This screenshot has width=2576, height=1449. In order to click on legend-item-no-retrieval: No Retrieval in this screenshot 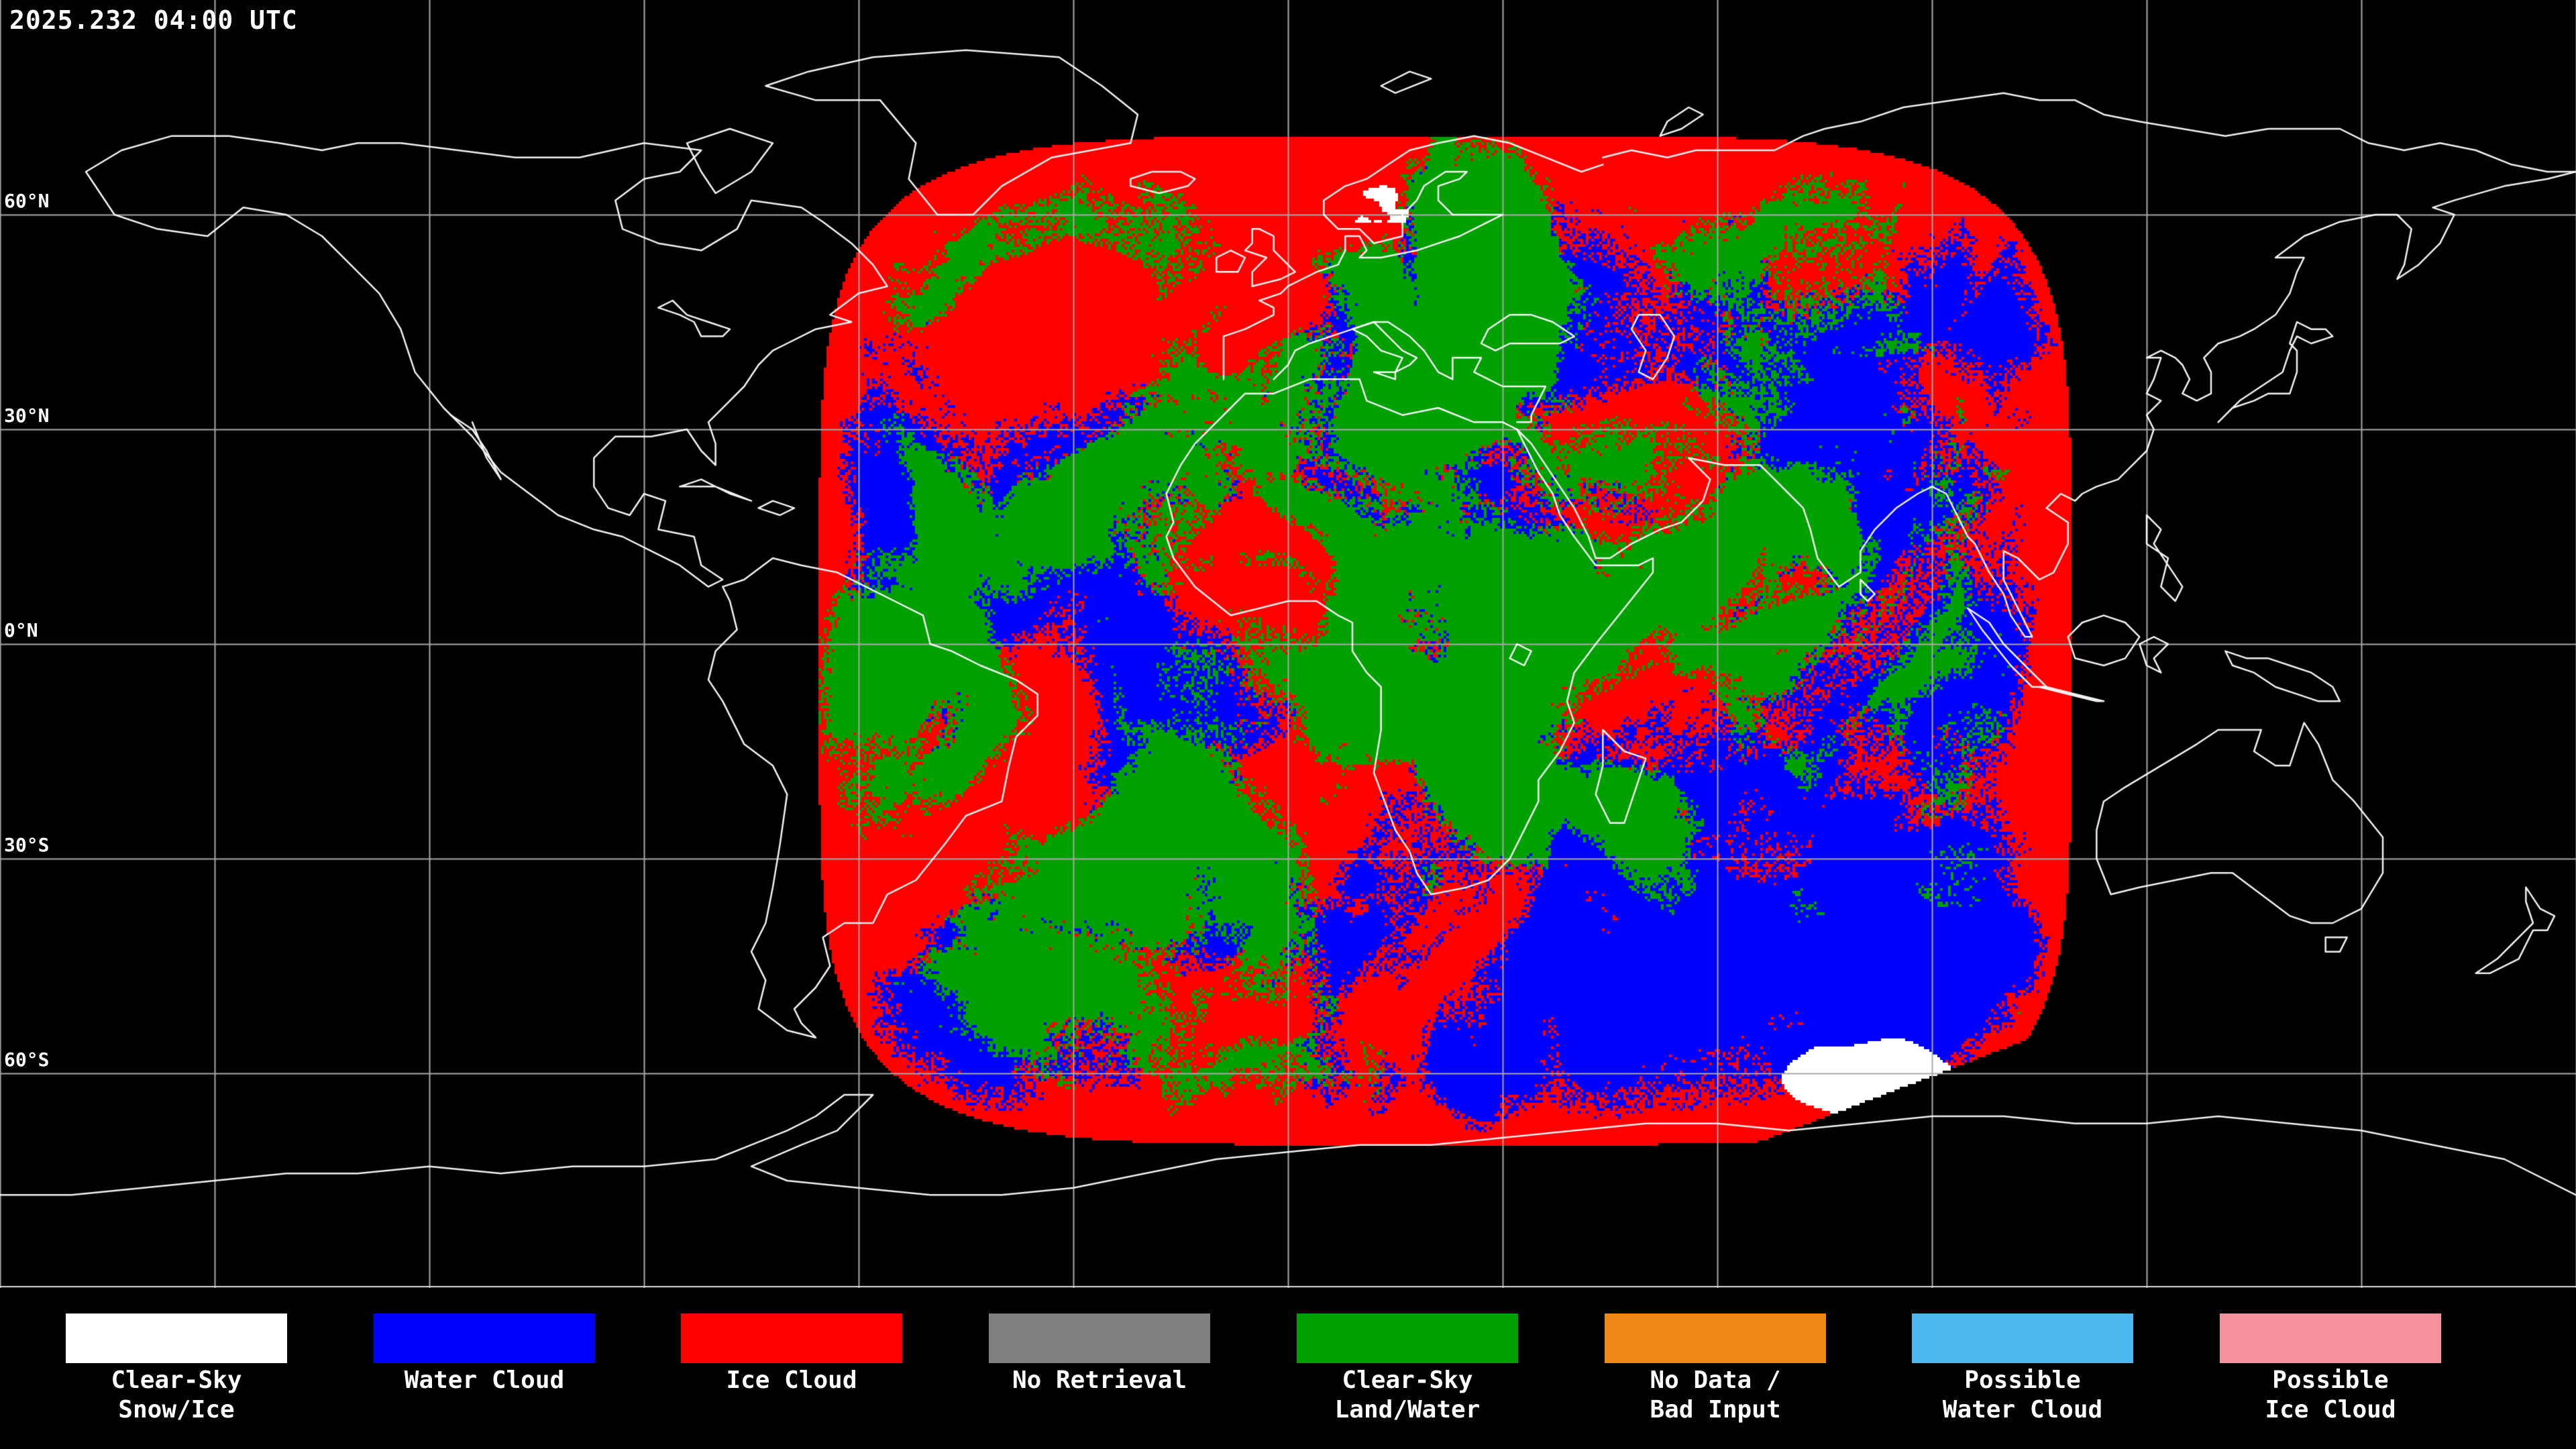, I will do `click(1099, 1368)`.